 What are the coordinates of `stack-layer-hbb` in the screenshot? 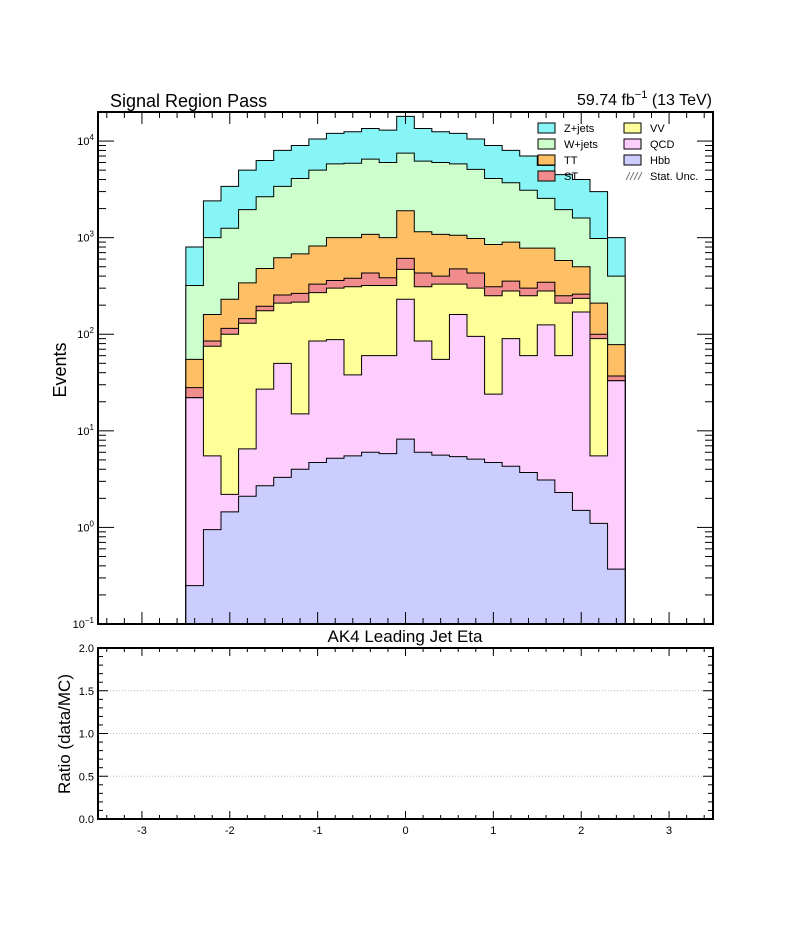 It's located at (405, 531).